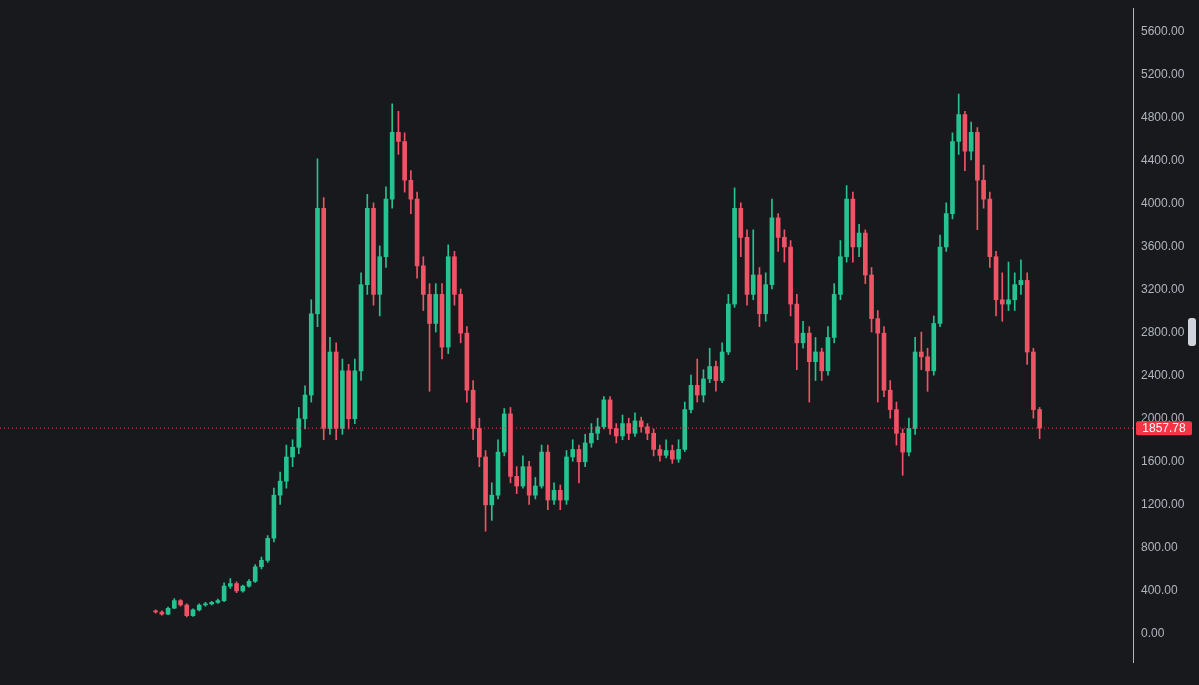 The width and height of the screenshot is (1199, 685). What do you see at coordinates (1160, 590) in the screenshot?
I see `y-tick-label: 400.00` at bounding box center [1160, 590].